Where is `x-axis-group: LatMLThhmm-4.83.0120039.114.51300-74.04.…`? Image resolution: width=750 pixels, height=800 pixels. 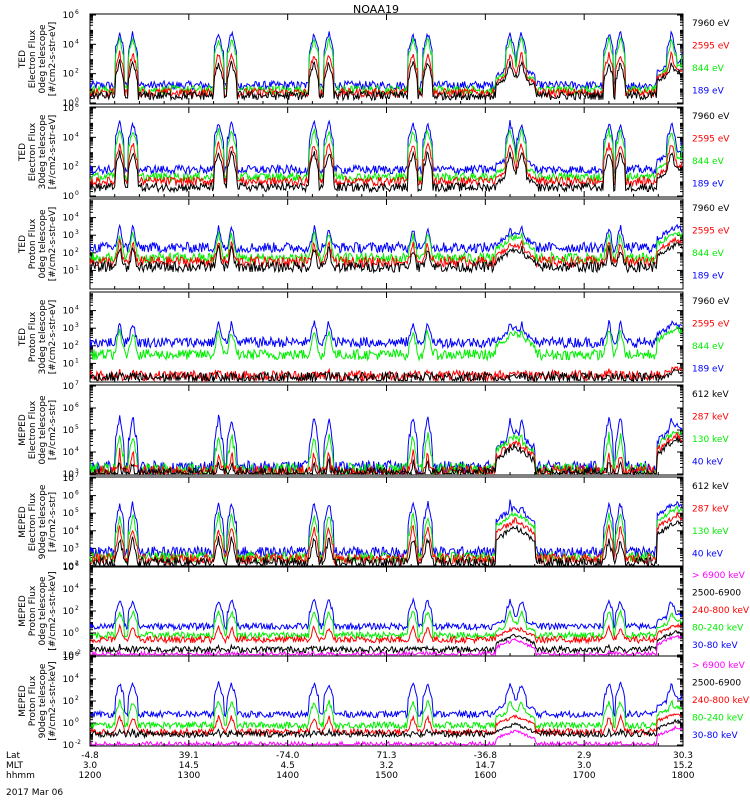 x-axis-group: LatMLThhmm-4.83.0120039.114.51300-74.04.… is located at coordinates (350, 766).